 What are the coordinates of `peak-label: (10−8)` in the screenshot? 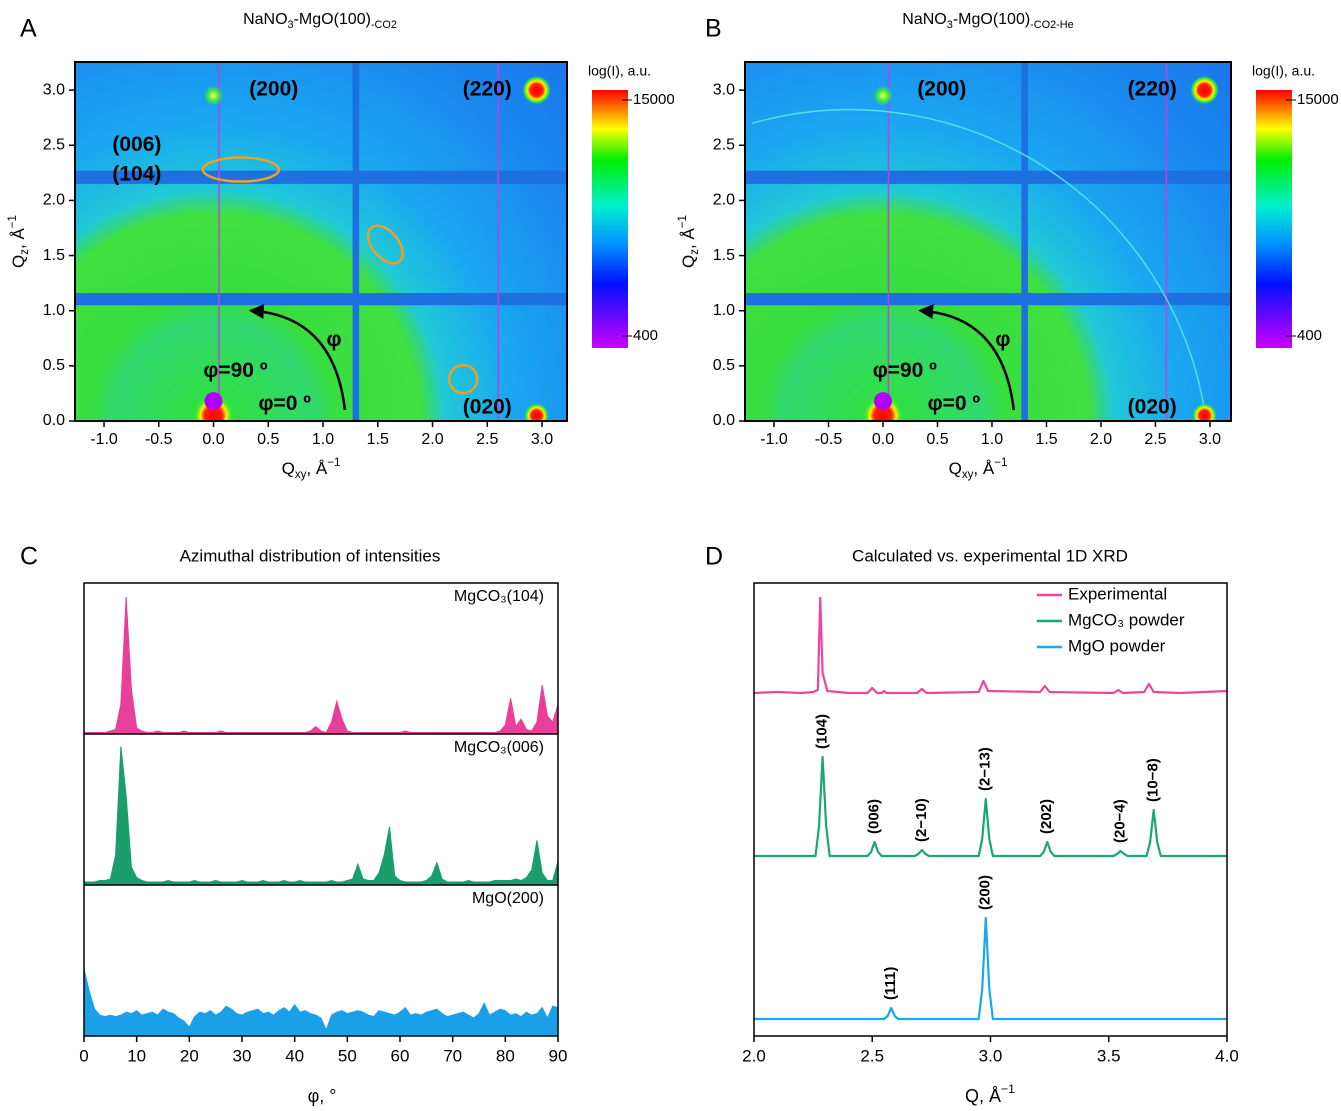 It's located at (1153, 780).